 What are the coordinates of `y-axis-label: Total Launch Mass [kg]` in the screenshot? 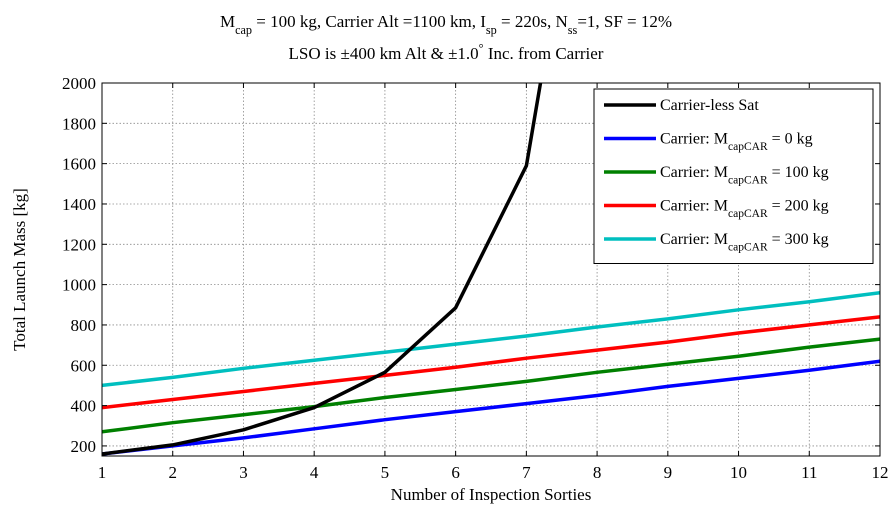 It's located at (19, 269).